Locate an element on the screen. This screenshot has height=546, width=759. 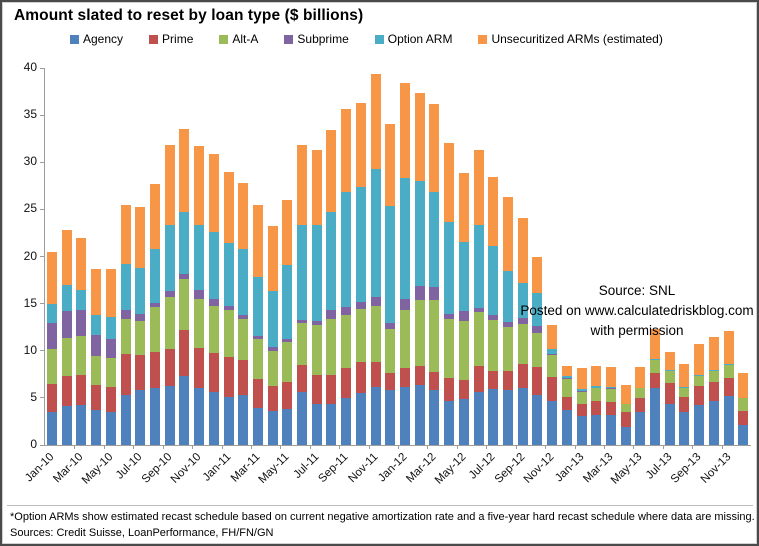
legend-item-prime: Prime is located at coordinates (171, 39).